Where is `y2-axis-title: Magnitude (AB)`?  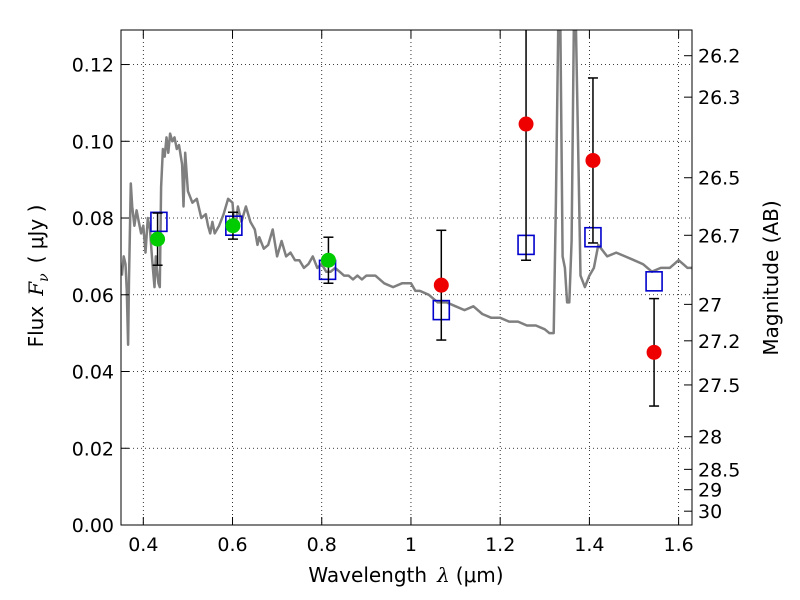 y2-axis-title: Magnitude (AB) is located at coordinates (771, 277).